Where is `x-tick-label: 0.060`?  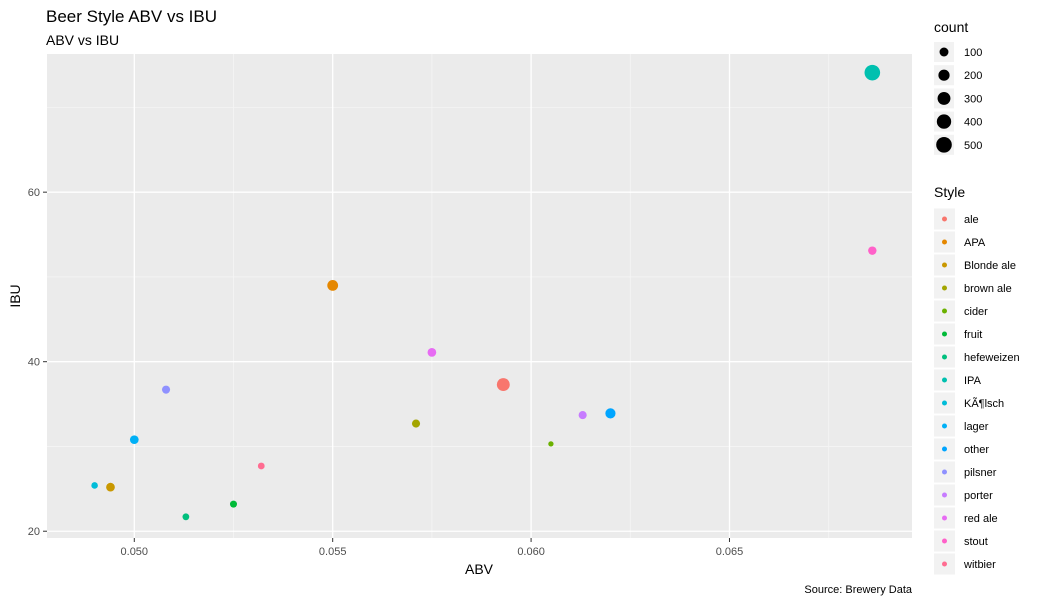
x-tick-label: 0.060 is located at coordinates (531, 552).